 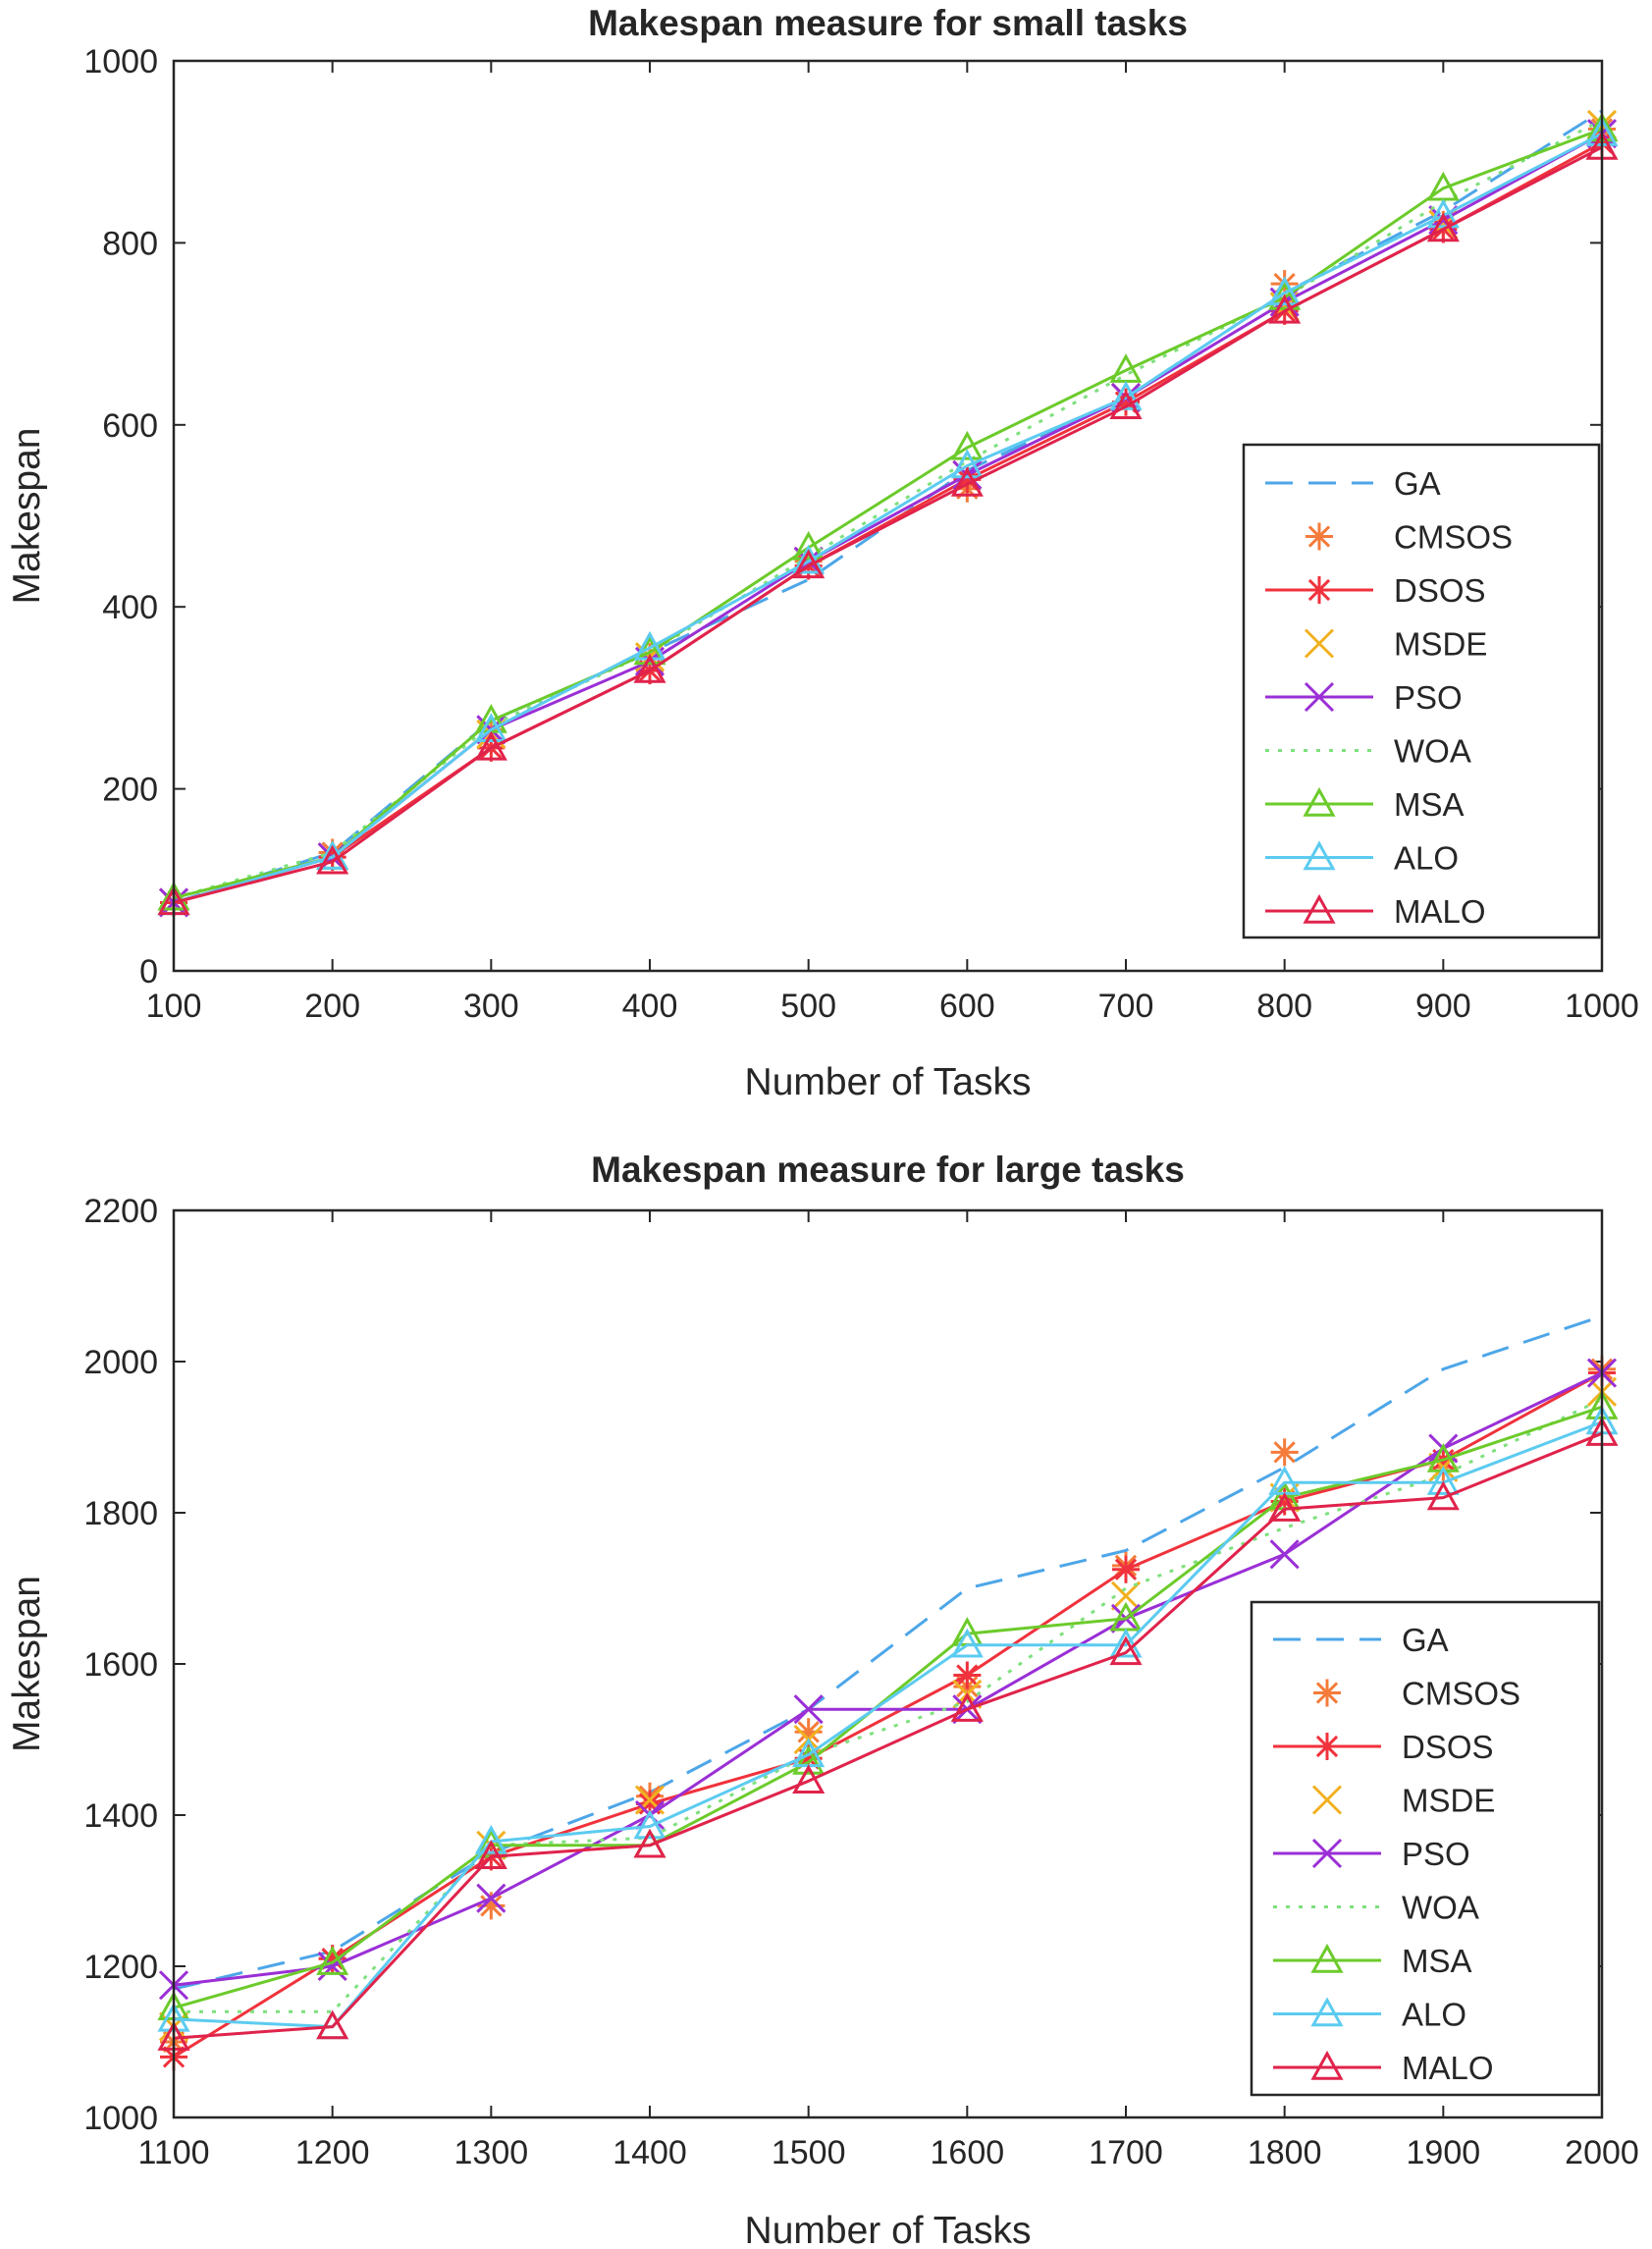 What do you see at coordinates (888, 1082) in the screenshot?
I see `x-axis-label: Number of Tasks` at bounding box center [888, 1082].